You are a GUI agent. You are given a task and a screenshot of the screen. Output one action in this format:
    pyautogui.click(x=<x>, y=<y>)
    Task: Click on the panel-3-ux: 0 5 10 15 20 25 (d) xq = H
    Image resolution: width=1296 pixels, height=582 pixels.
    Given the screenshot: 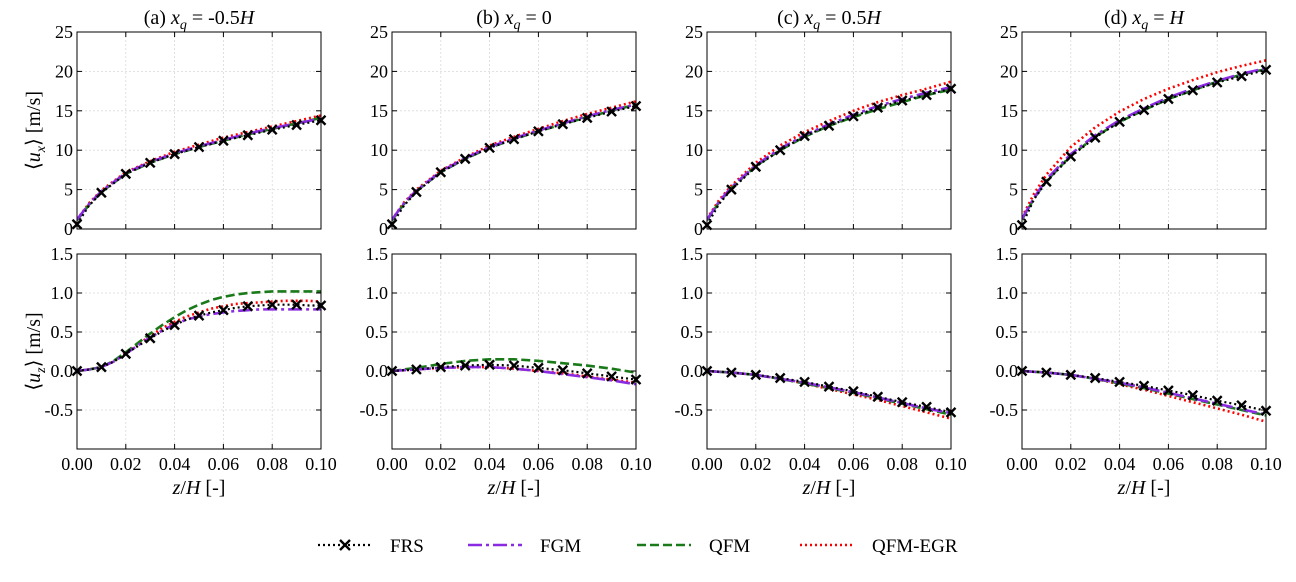 What is the action you would take?
    pyautogui.click(x=1136, y=123)
    